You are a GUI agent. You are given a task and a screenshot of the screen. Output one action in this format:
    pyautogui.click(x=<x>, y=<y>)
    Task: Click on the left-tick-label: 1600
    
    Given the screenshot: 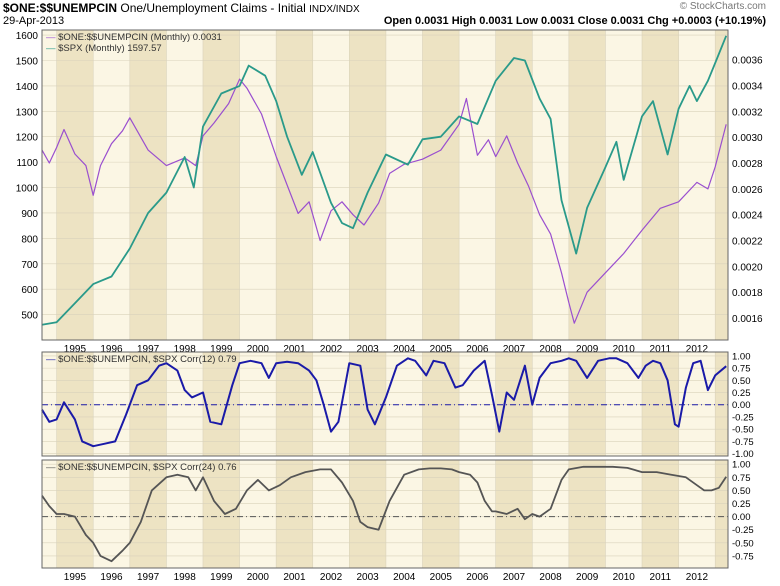 What is the action you would take?
    pyautogui.click(x=27, y=36)
    